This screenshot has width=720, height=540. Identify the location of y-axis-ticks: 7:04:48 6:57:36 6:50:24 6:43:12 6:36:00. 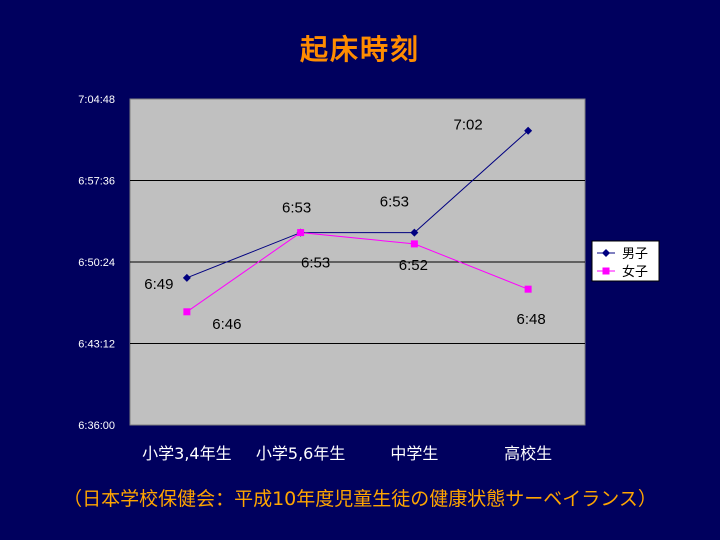
(96, 263).